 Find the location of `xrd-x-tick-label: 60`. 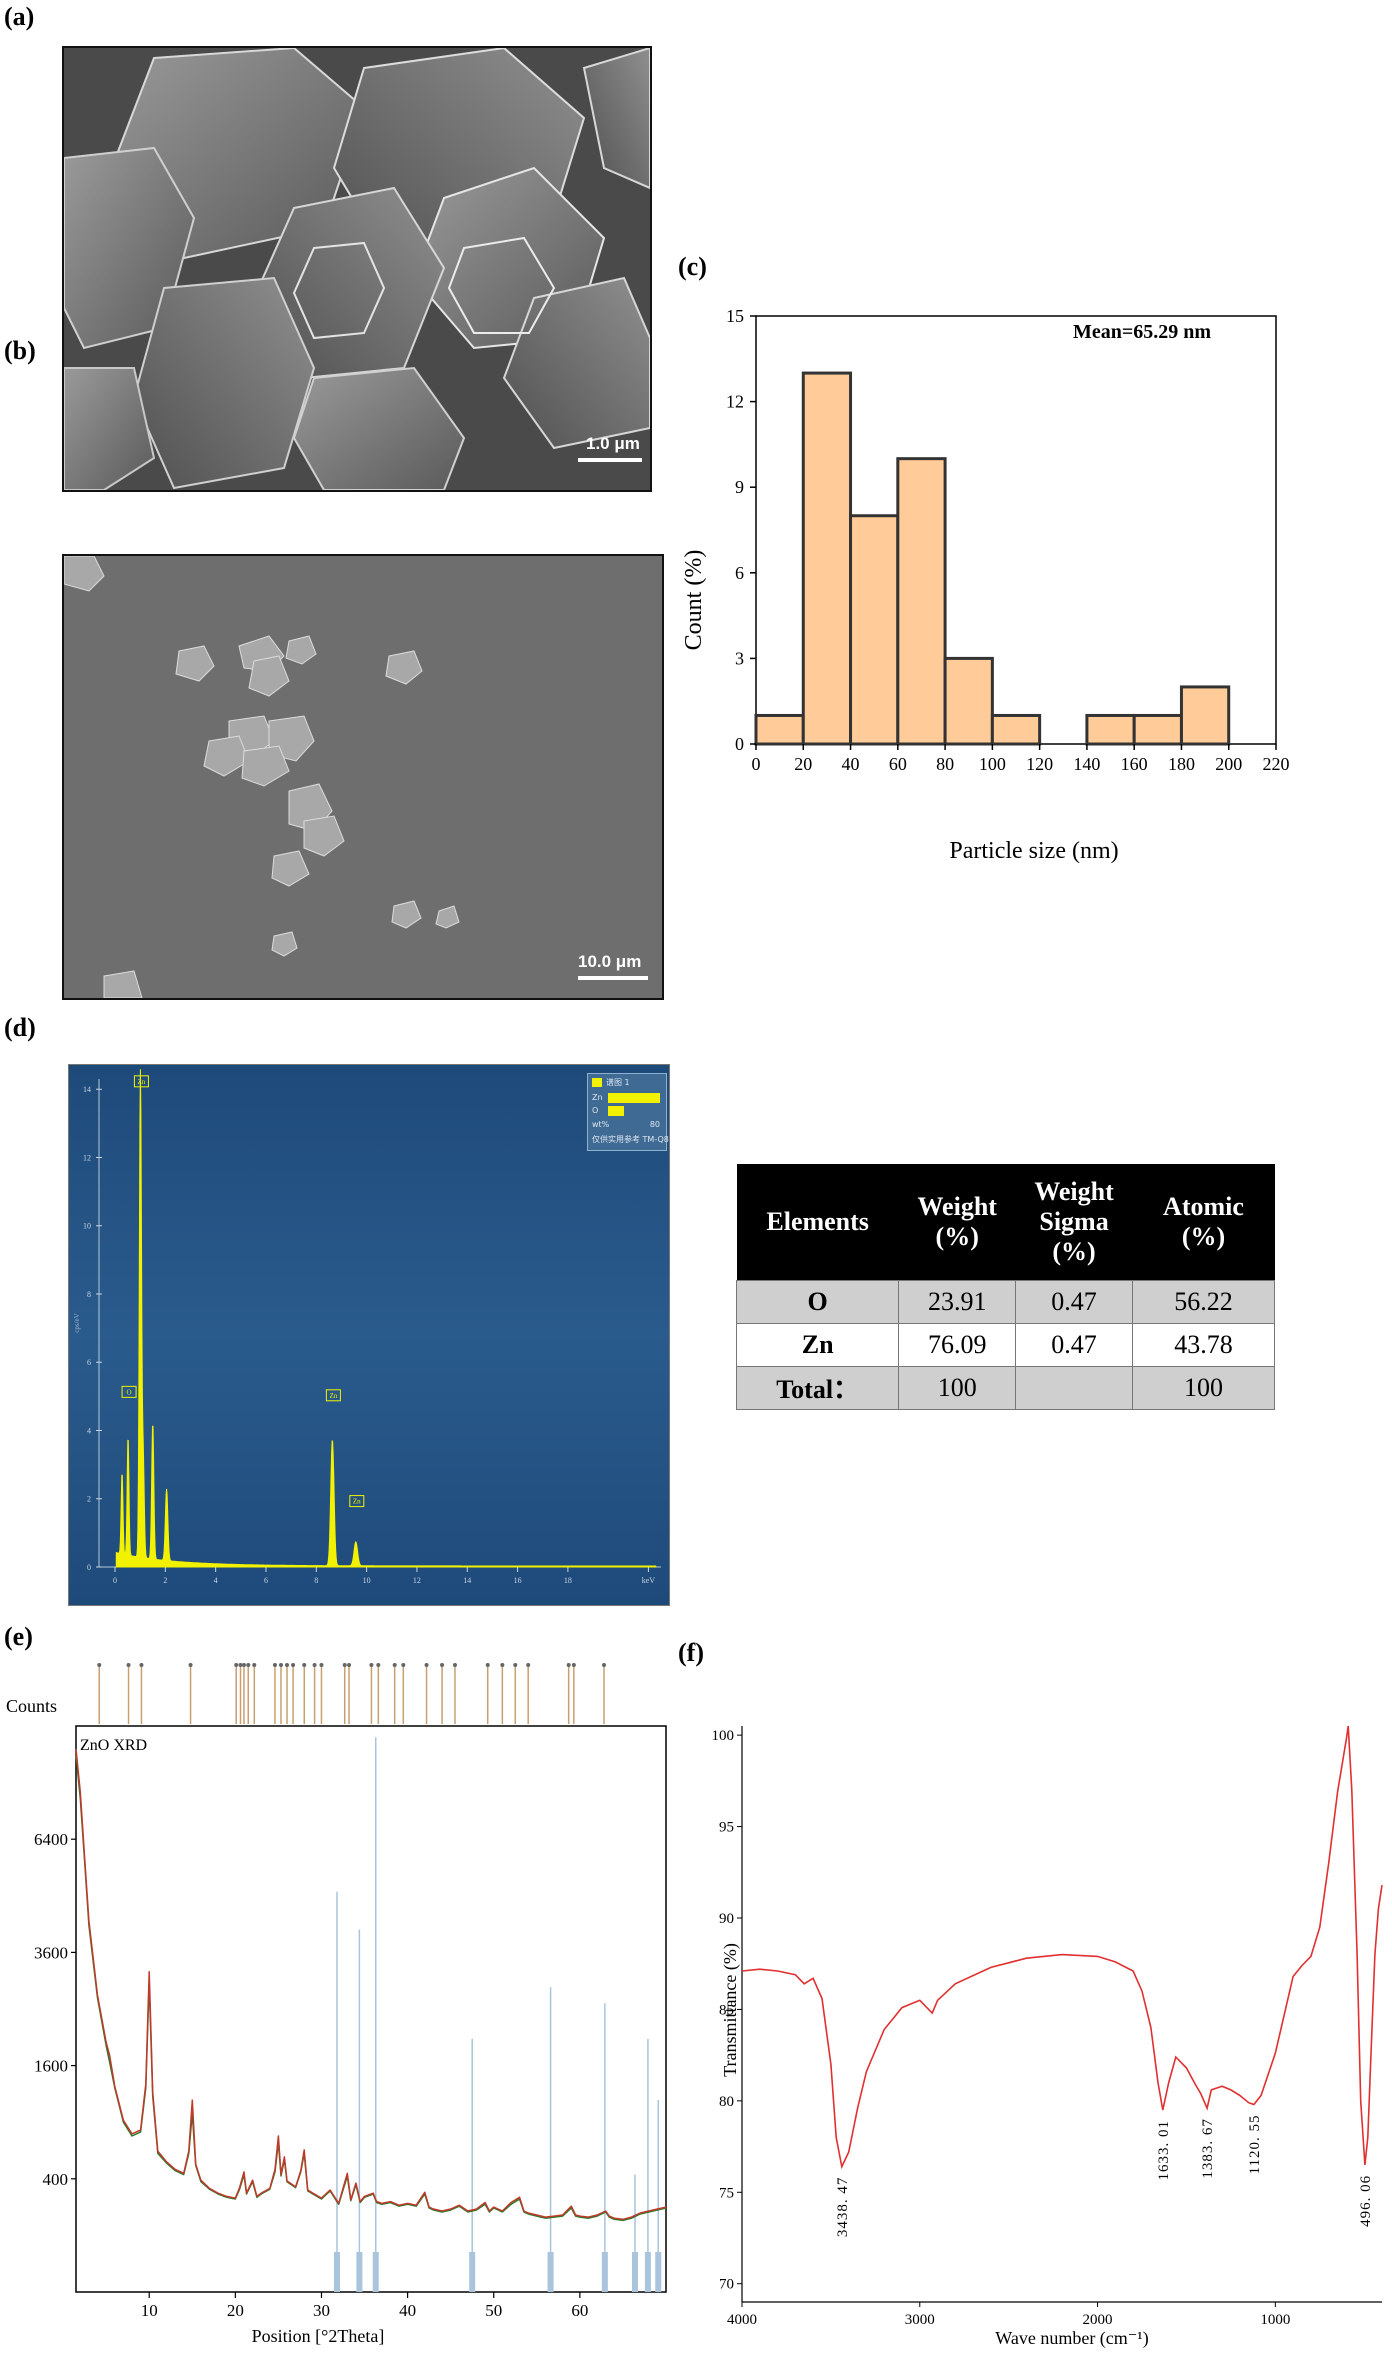

xrd-x-tick-label: 60 is located at coordinates (579, 2310).